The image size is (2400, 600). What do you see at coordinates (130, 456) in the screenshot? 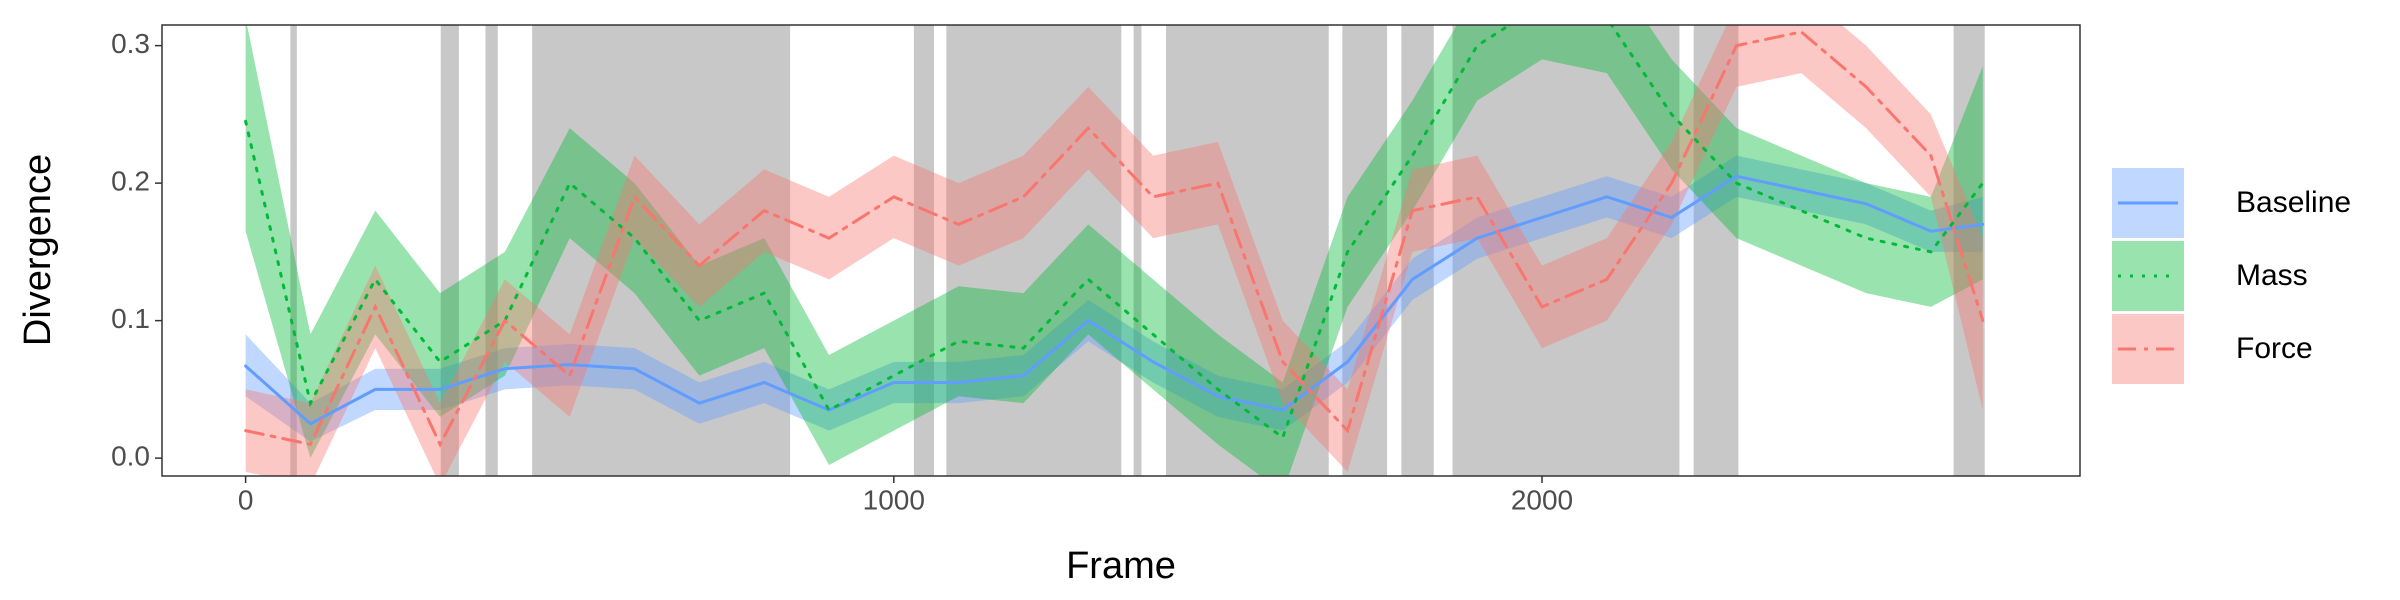
I see `y-tick-label: 0.0` at bounding box center [130, 456].